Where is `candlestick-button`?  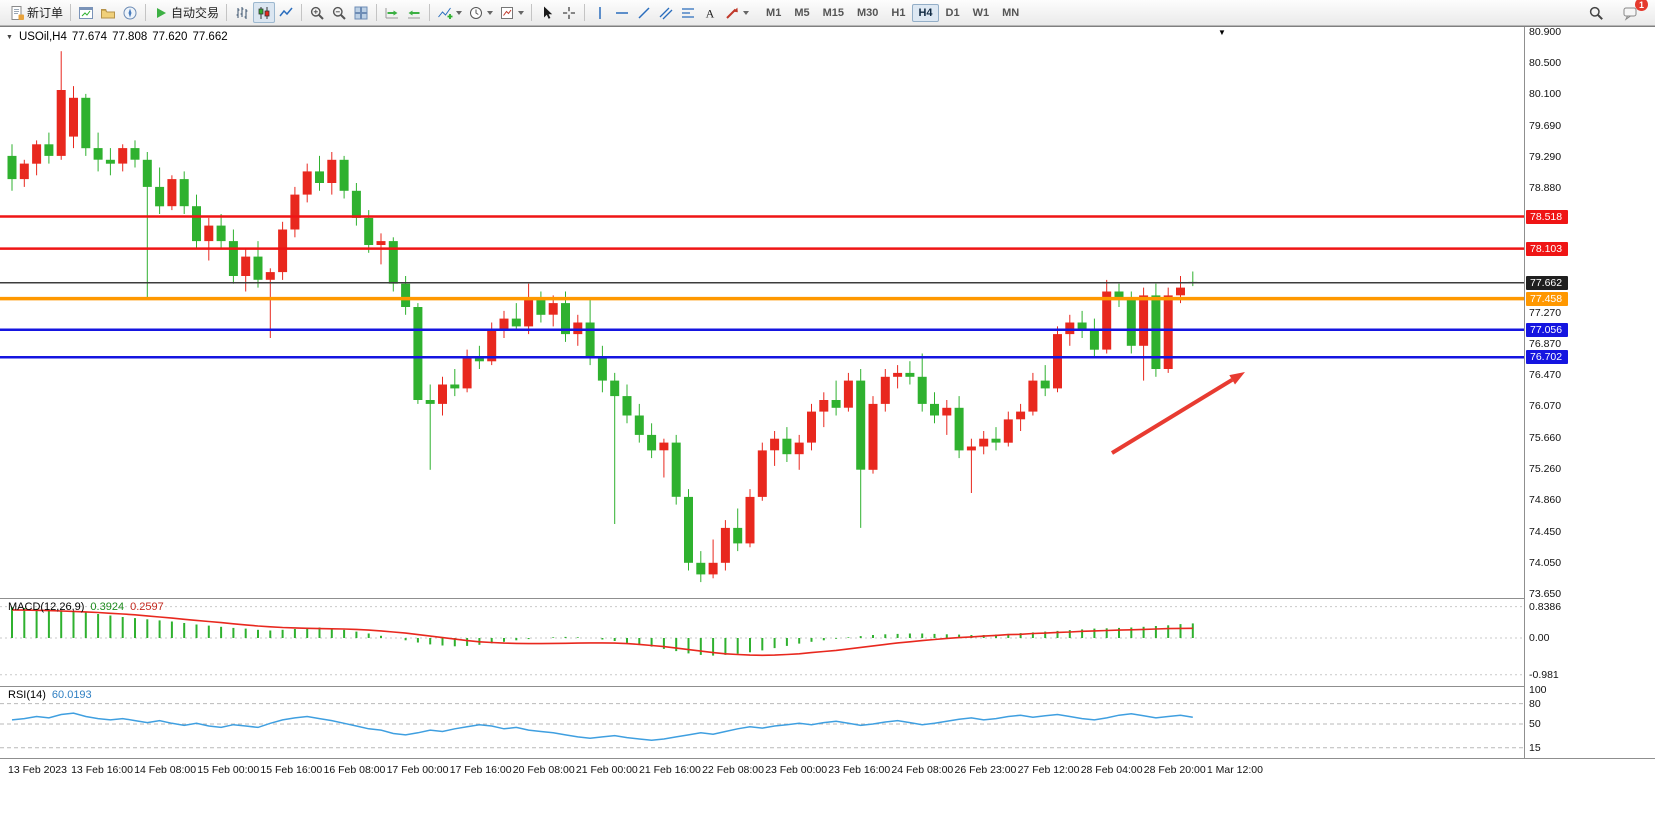
candlestick-button is located at coordinates (264, 12).